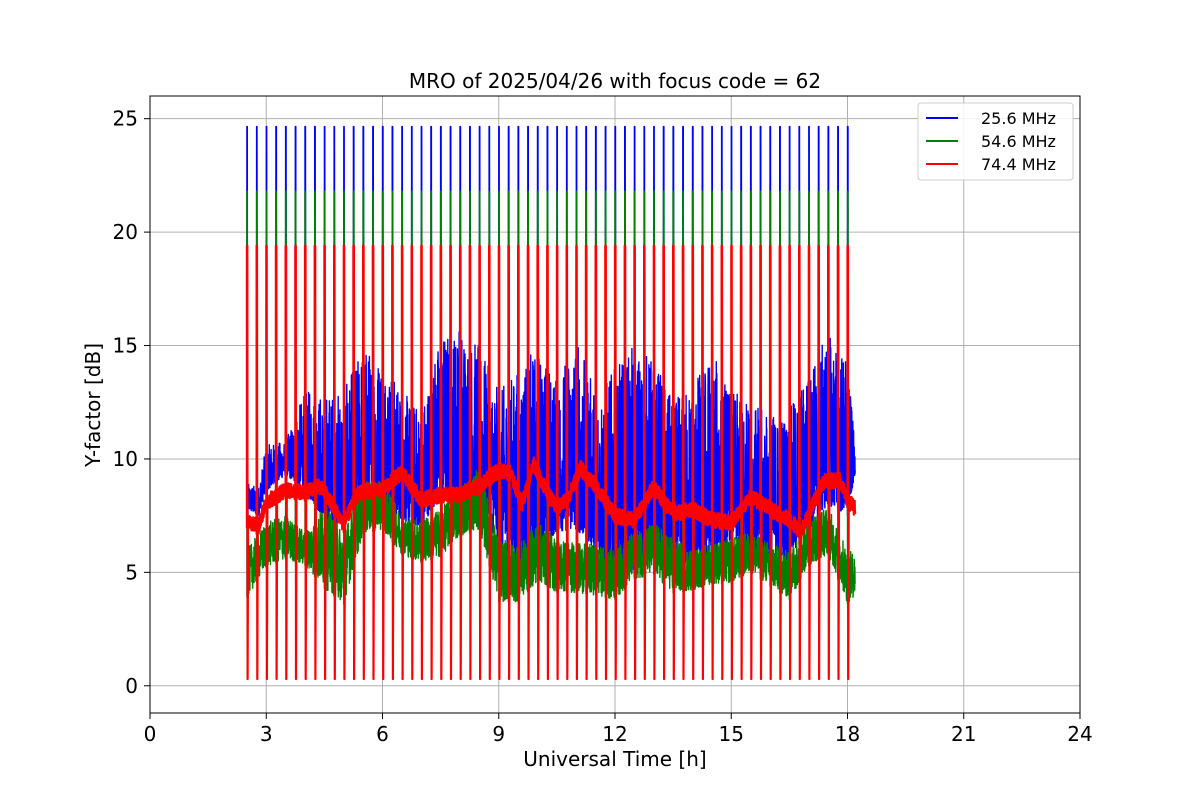 This screenshot has width=1200, height=800. Describe the element at coordinates (963, 734) in the screenshot. I see `x-tick-label: 21` at that location.